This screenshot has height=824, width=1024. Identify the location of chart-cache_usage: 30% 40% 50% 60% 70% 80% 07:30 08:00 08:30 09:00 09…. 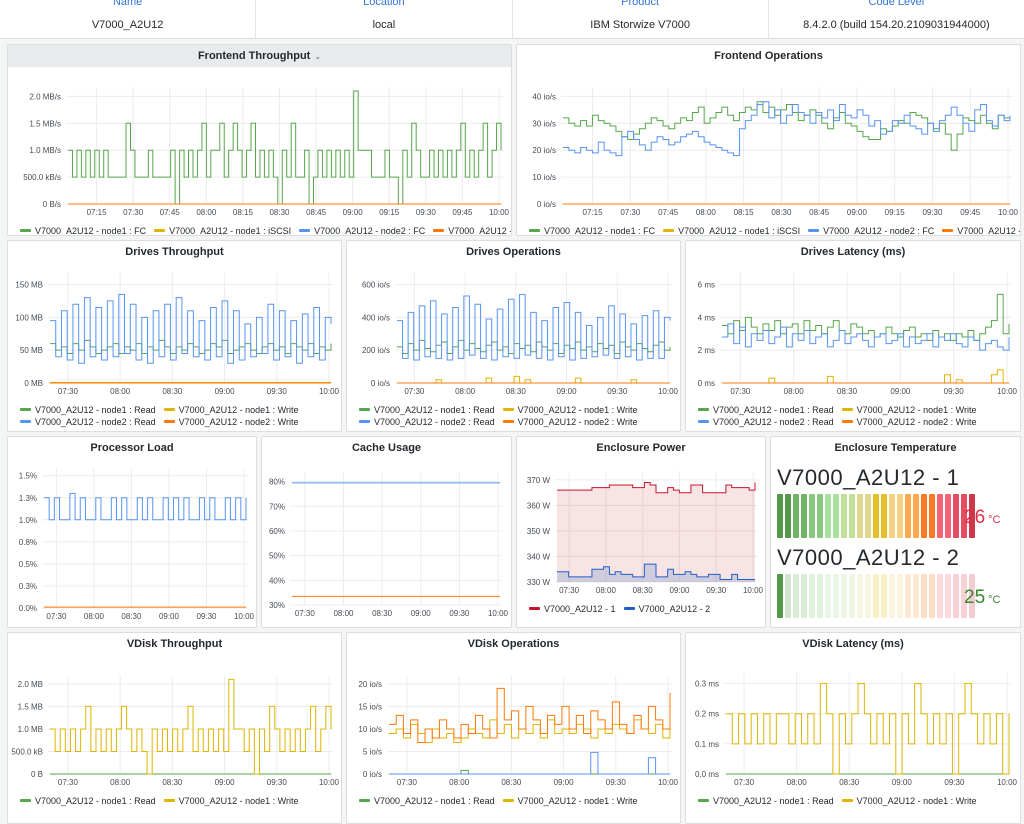
(386, 532).